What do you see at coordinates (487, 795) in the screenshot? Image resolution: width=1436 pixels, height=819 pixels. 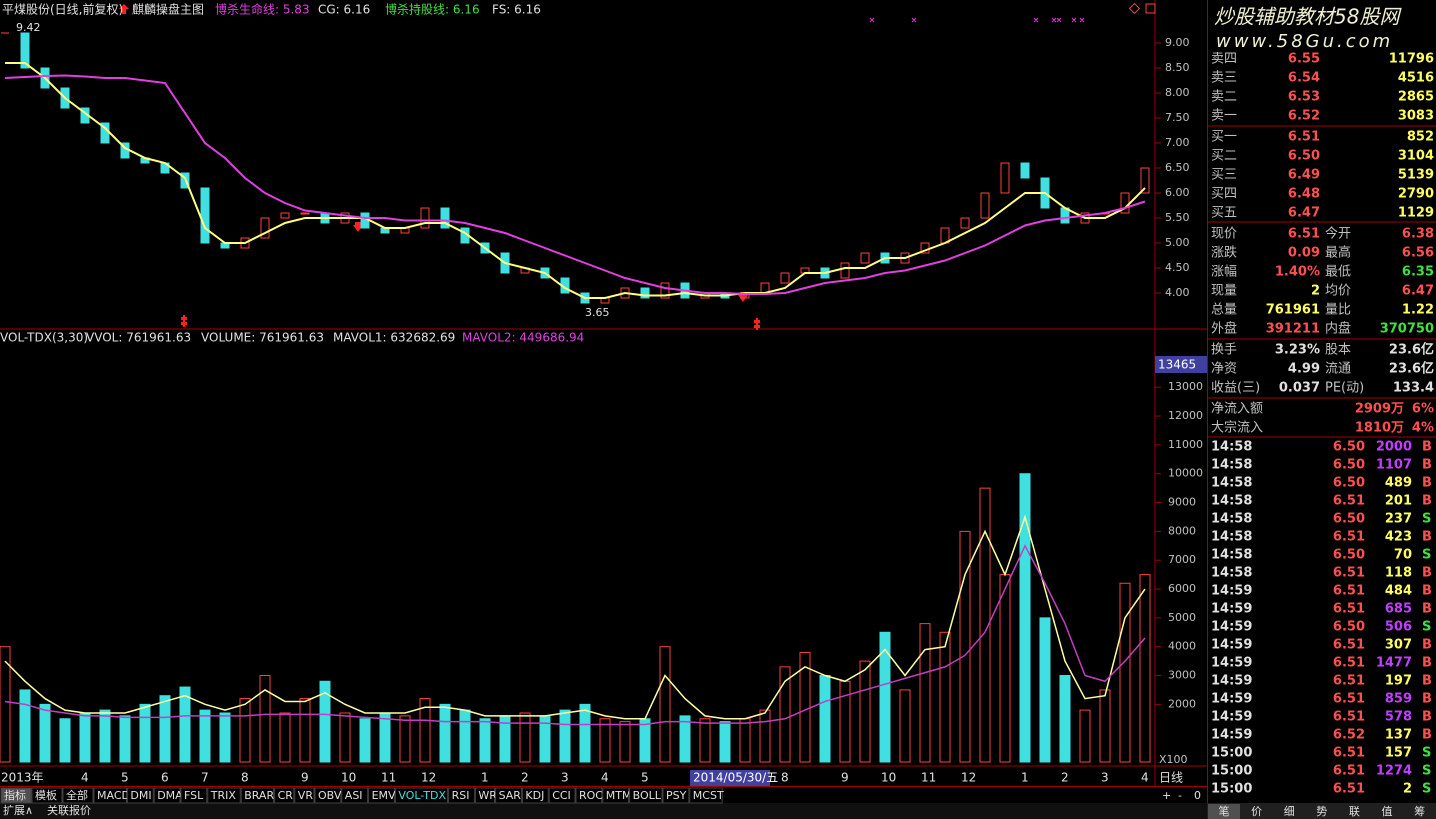 I see `tab-label: WR` at bounding box center [487, 795].